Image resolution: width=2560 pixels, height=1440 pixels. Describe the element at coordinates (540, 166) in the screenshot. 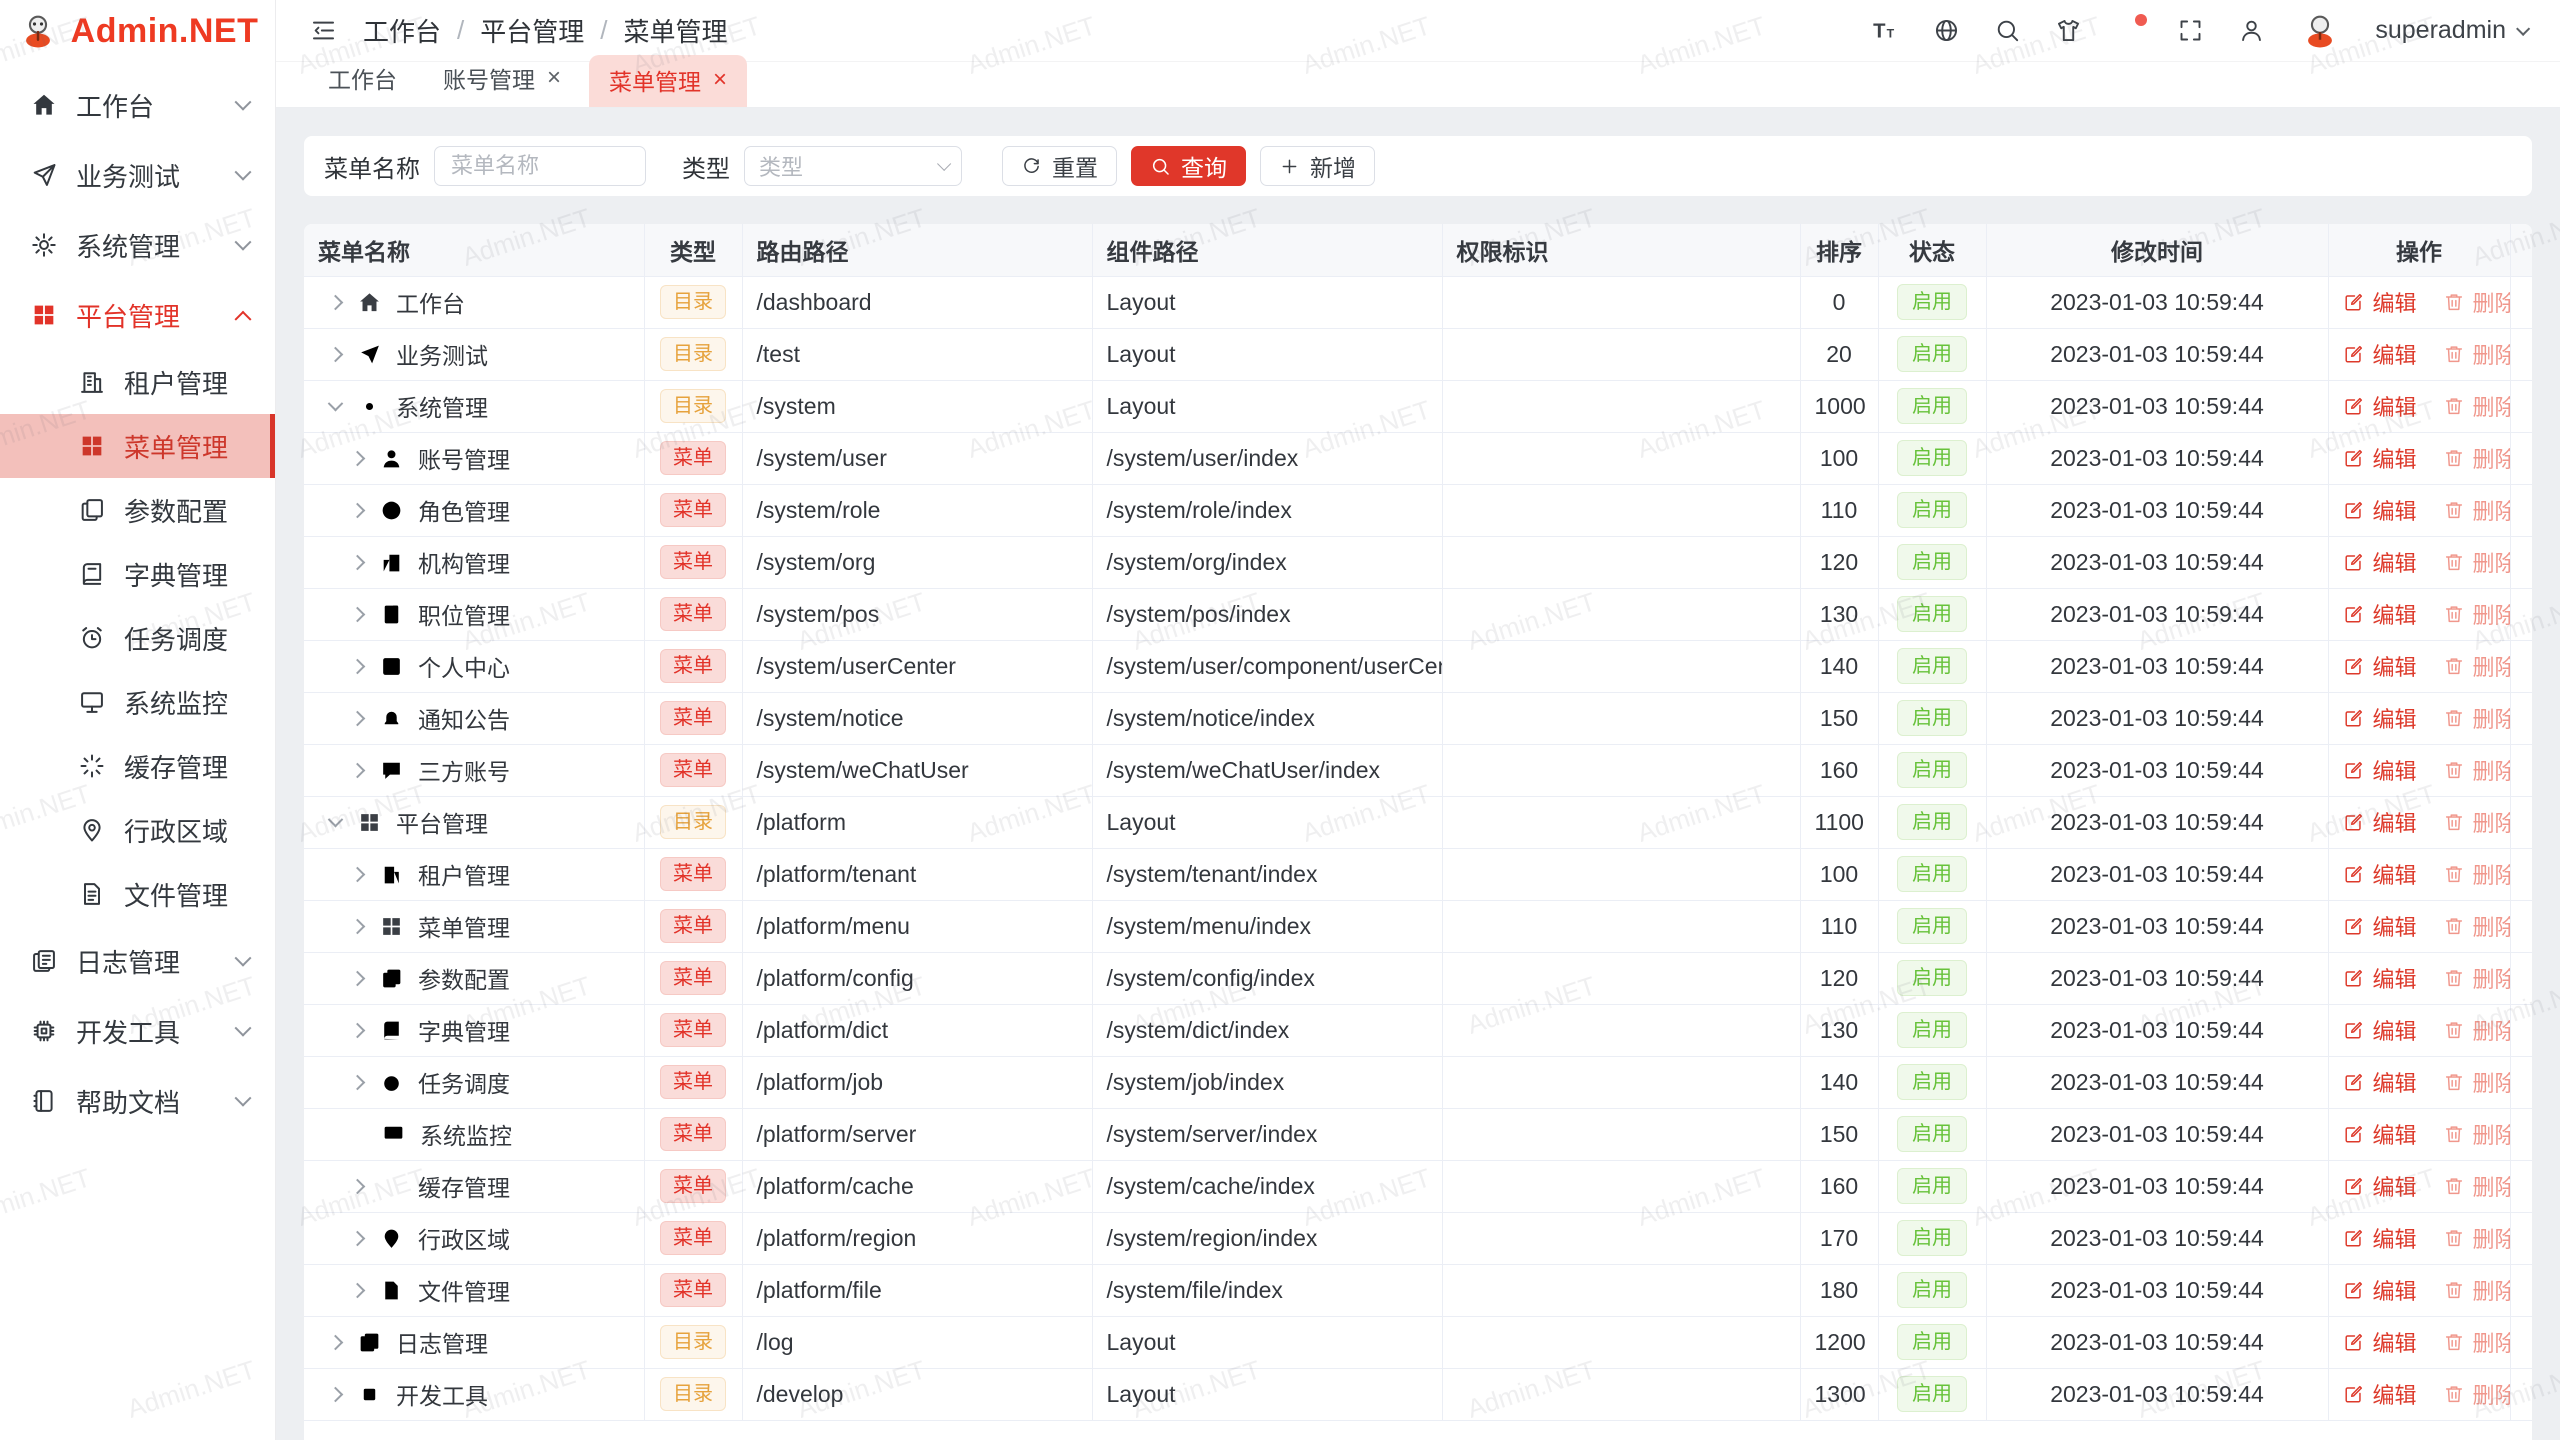

I see `menu-name-input` at that location.